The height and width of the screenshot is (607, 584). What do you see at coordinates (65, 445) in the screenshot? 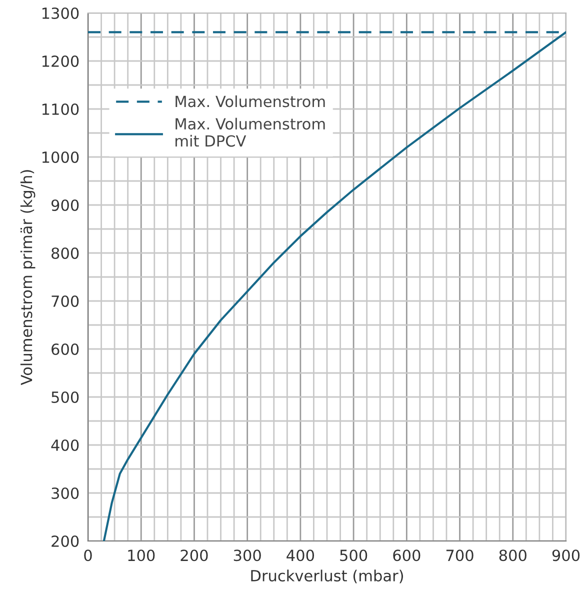
I see `y-tick-label: 400` at bounding box center [65, 445].